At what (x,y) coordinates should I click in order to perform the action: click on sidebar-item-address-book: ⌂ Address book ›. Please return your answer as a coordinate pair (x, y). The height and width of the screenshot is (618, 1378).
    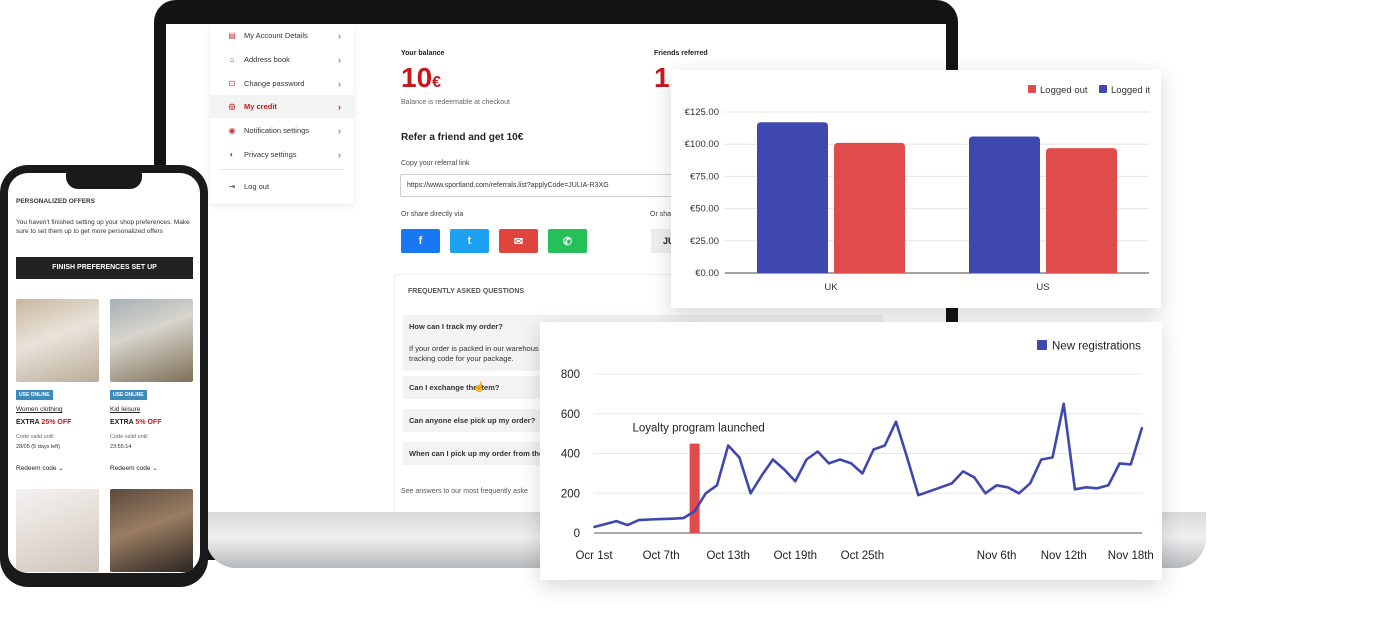
    Looking at the image, I should click on (282, 59).